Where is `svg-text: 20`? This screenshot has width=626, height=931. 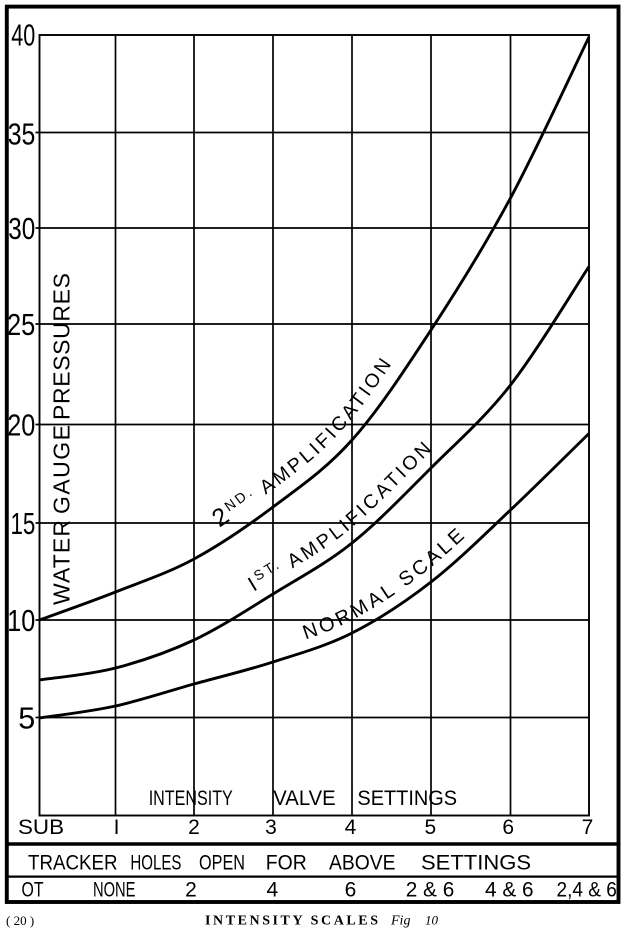
svg-text: 20 is located at coordinates (21, 426).